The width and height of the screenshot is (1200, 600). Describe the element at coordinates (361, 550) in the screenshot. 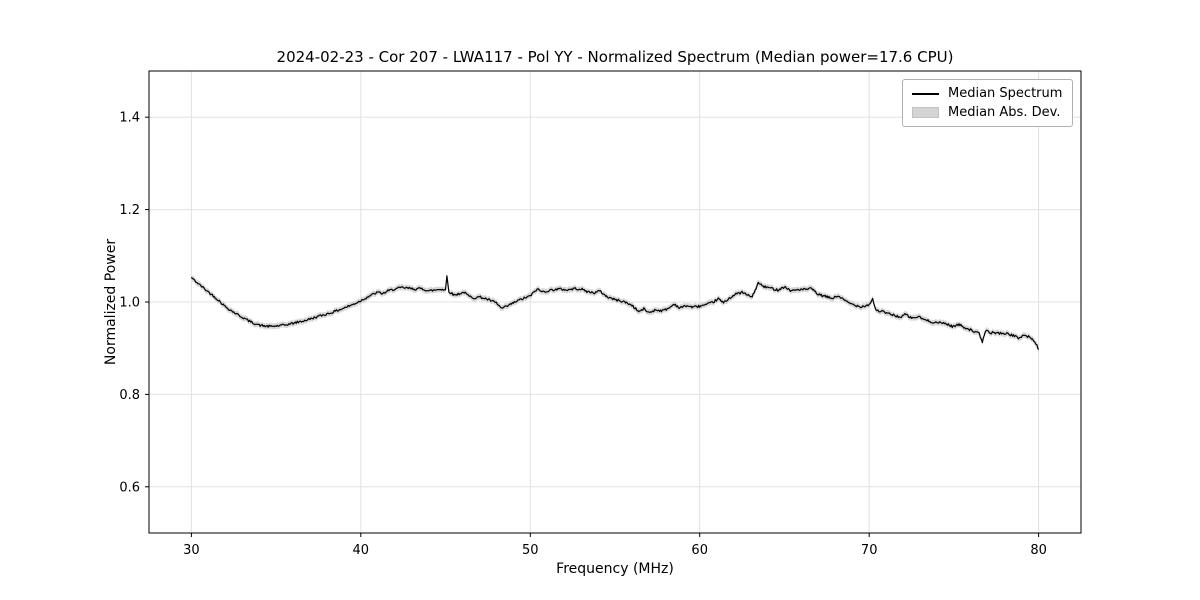

I see `x-tick-label: 40` at that location.